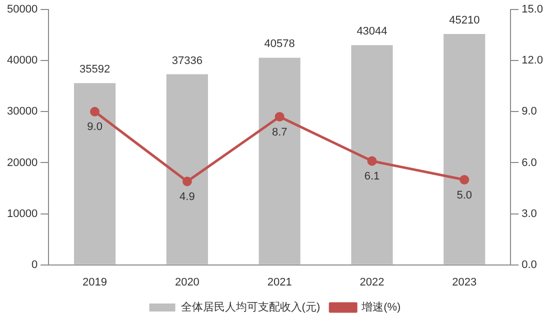 Image resolution: width=554 pixels, height=323 pixels. What do you see at coordinates (22, 60) in the screenshot?
I see `y-tick-label: 40000` at bounding box center [22, 60].